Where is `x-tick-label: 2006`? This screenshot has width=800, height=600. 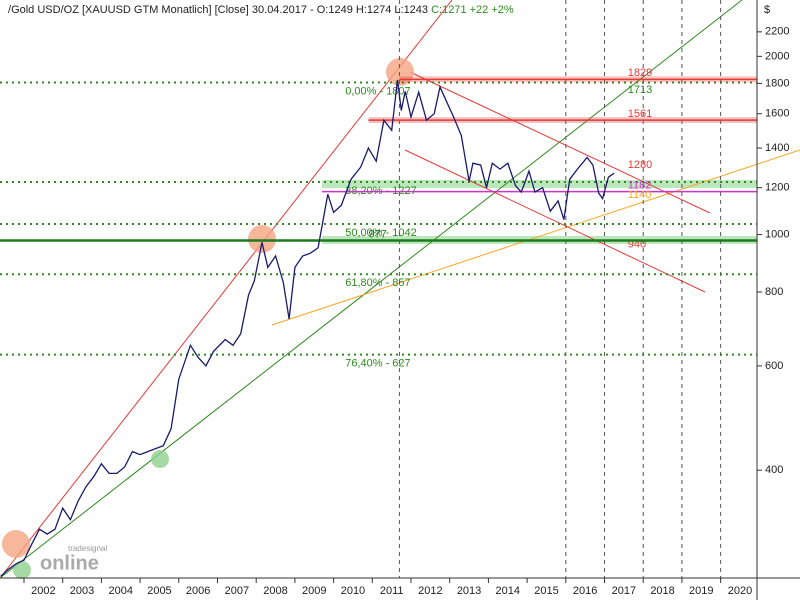
x-tick-label: 2006 is located at coordinates (198, 591).